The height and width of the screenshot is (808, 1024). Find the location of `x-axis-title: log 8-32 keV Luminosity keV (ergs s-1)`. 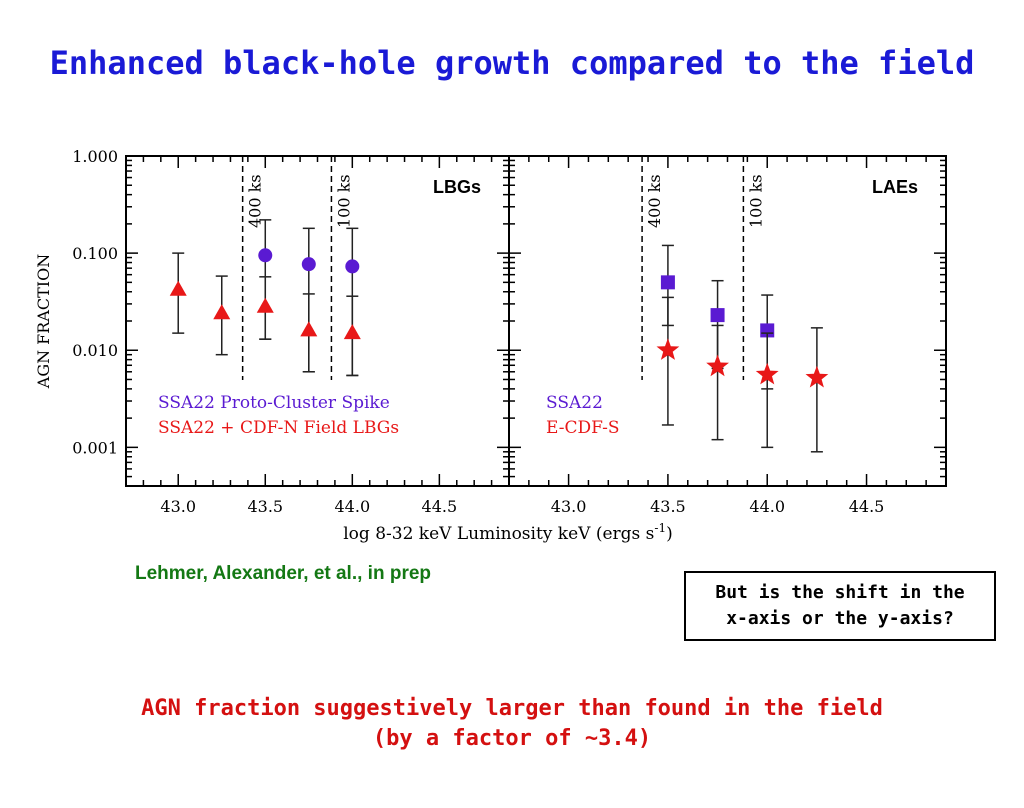

x-axis-title: log 8-32 keV Luminosity keV (ergs s-1) is located at coordinates (508, 532).